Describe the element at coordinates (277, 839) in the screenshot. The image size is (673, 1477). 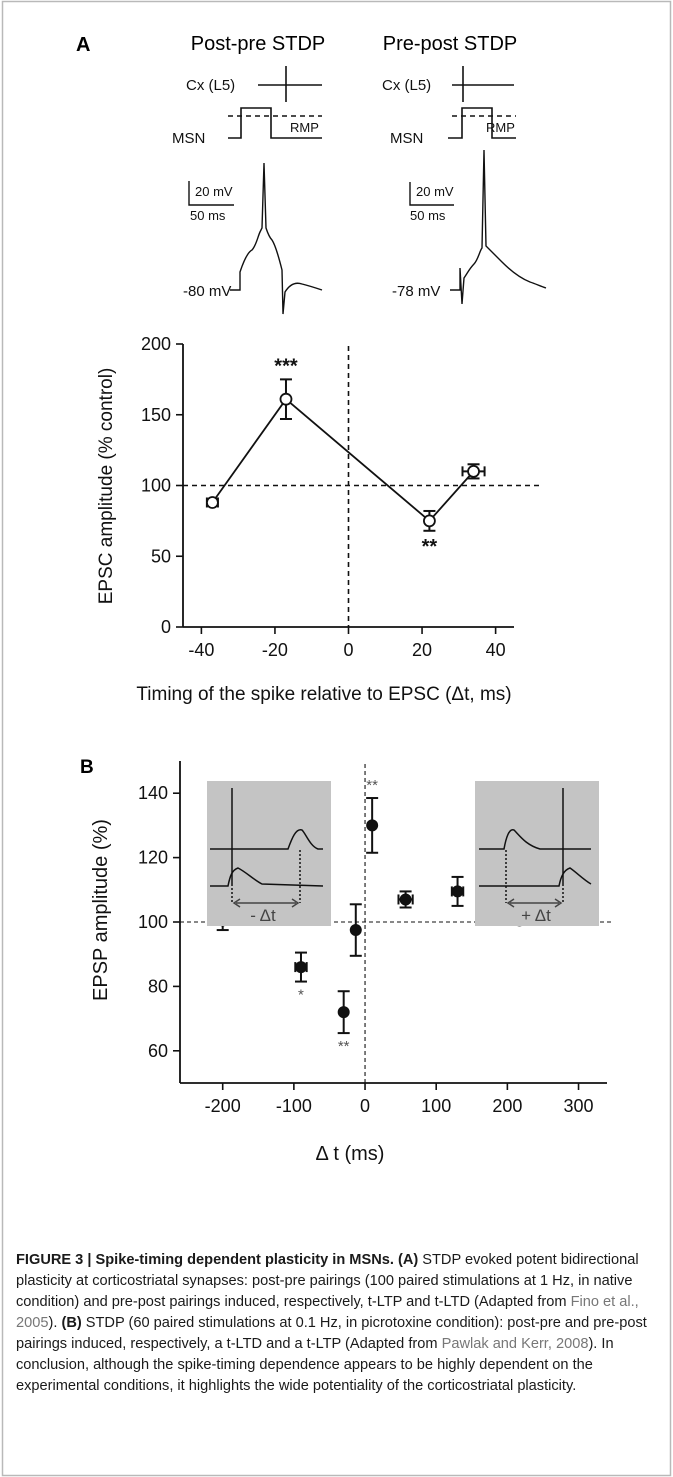
I see `inset-post-pre-epsp-trace` at that location.